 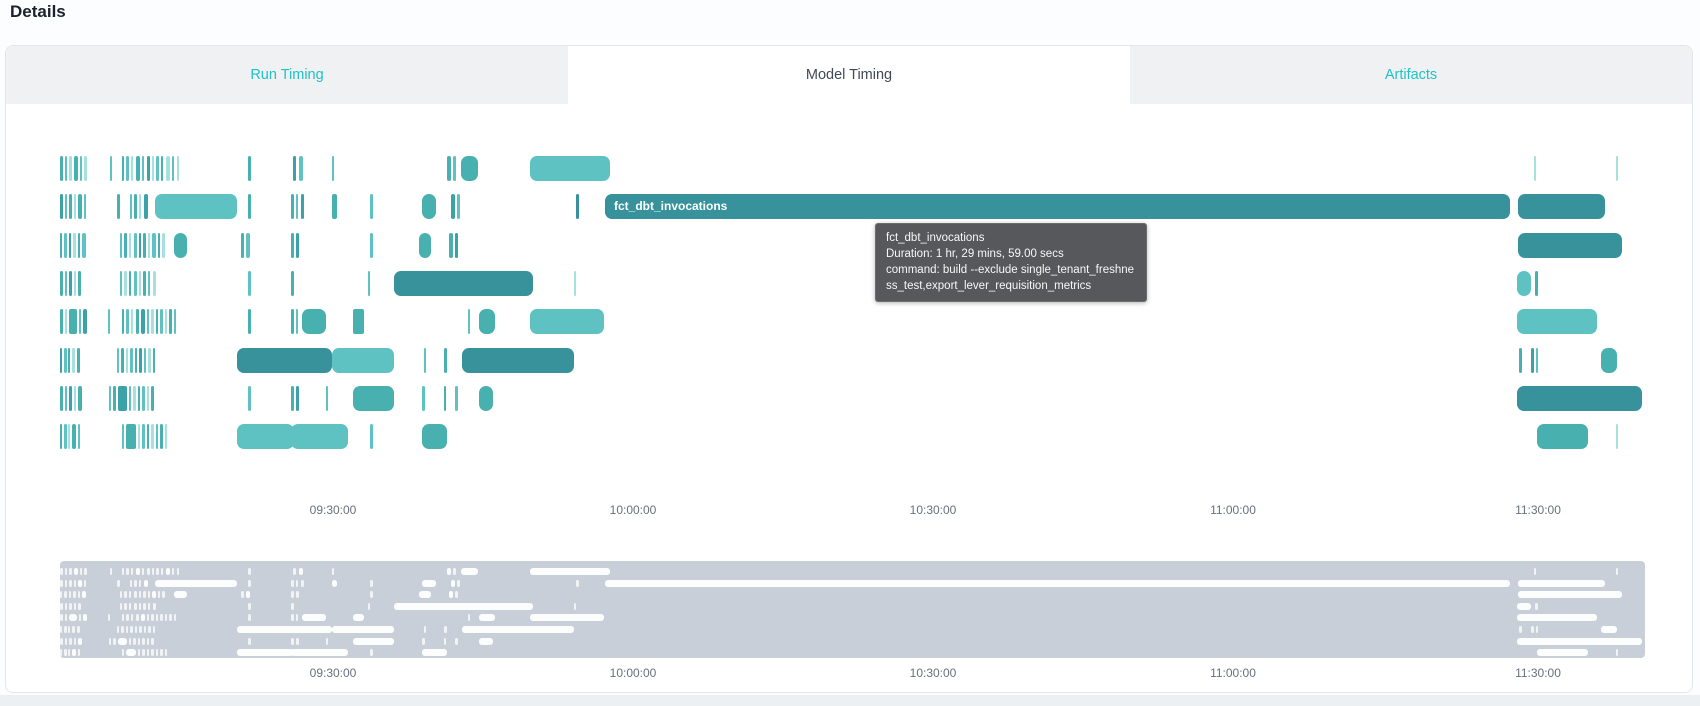 What do you see at coordinates (852, 609) in the screenshot?
I see `timeline-brush` at bounding box center [852, 609].